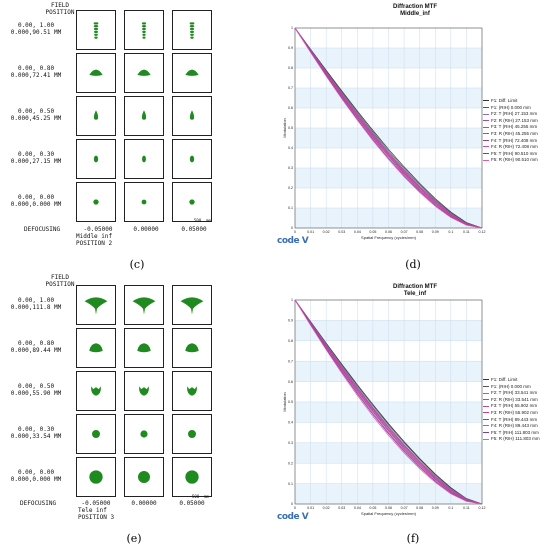 This screenshot has width=550, height=548. I want to click on legend-item: F1: Diff. Limit, so click(510, 101).